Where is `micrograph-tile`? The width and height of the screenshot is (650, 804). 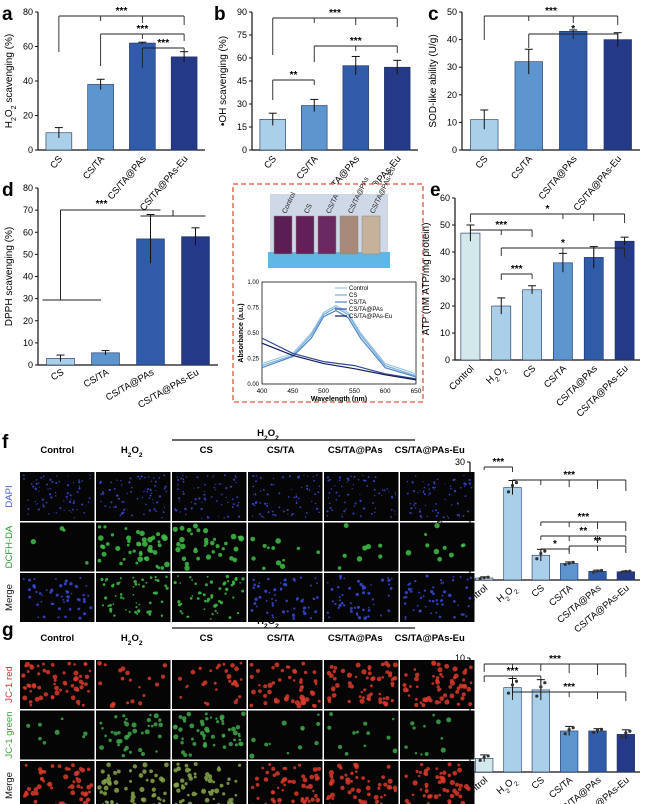 micrograph-tile is located at coordinates (285, 547).